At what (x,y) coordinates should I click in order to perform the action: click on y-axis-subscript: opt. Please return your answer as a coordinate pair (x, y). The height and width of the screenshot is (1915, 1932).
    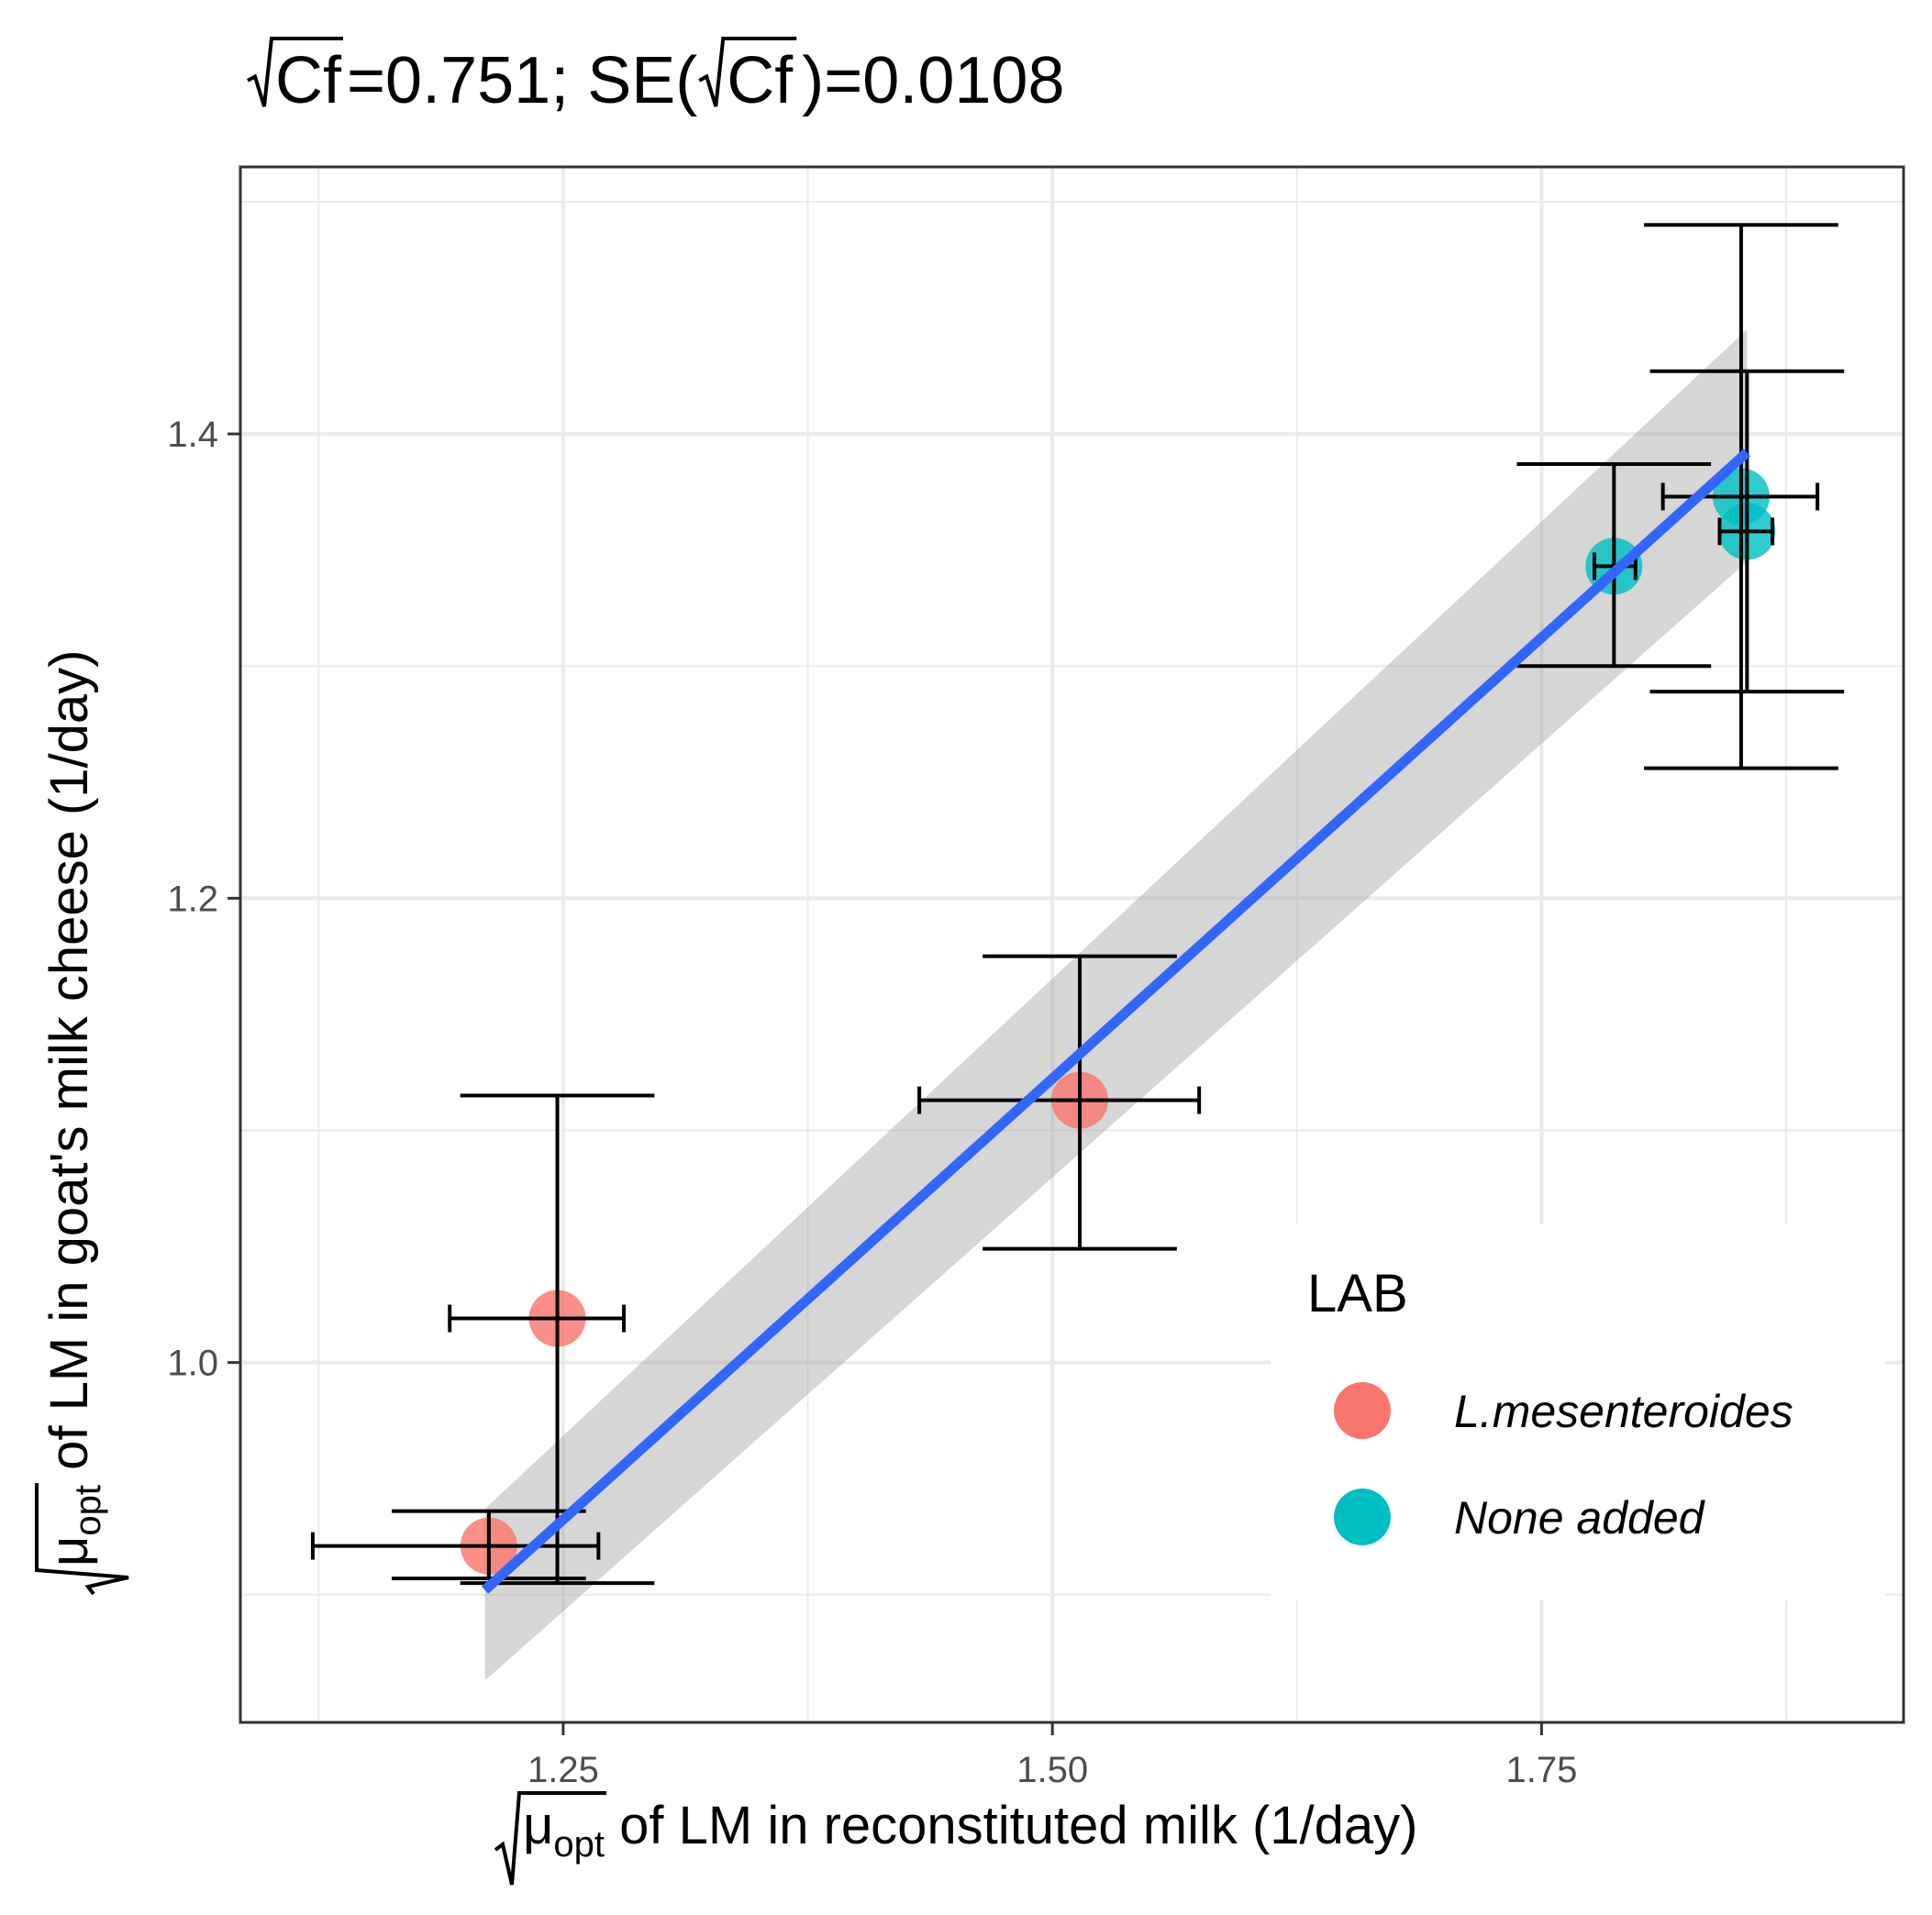
    Looking at the image, I should click on (88, 1511).